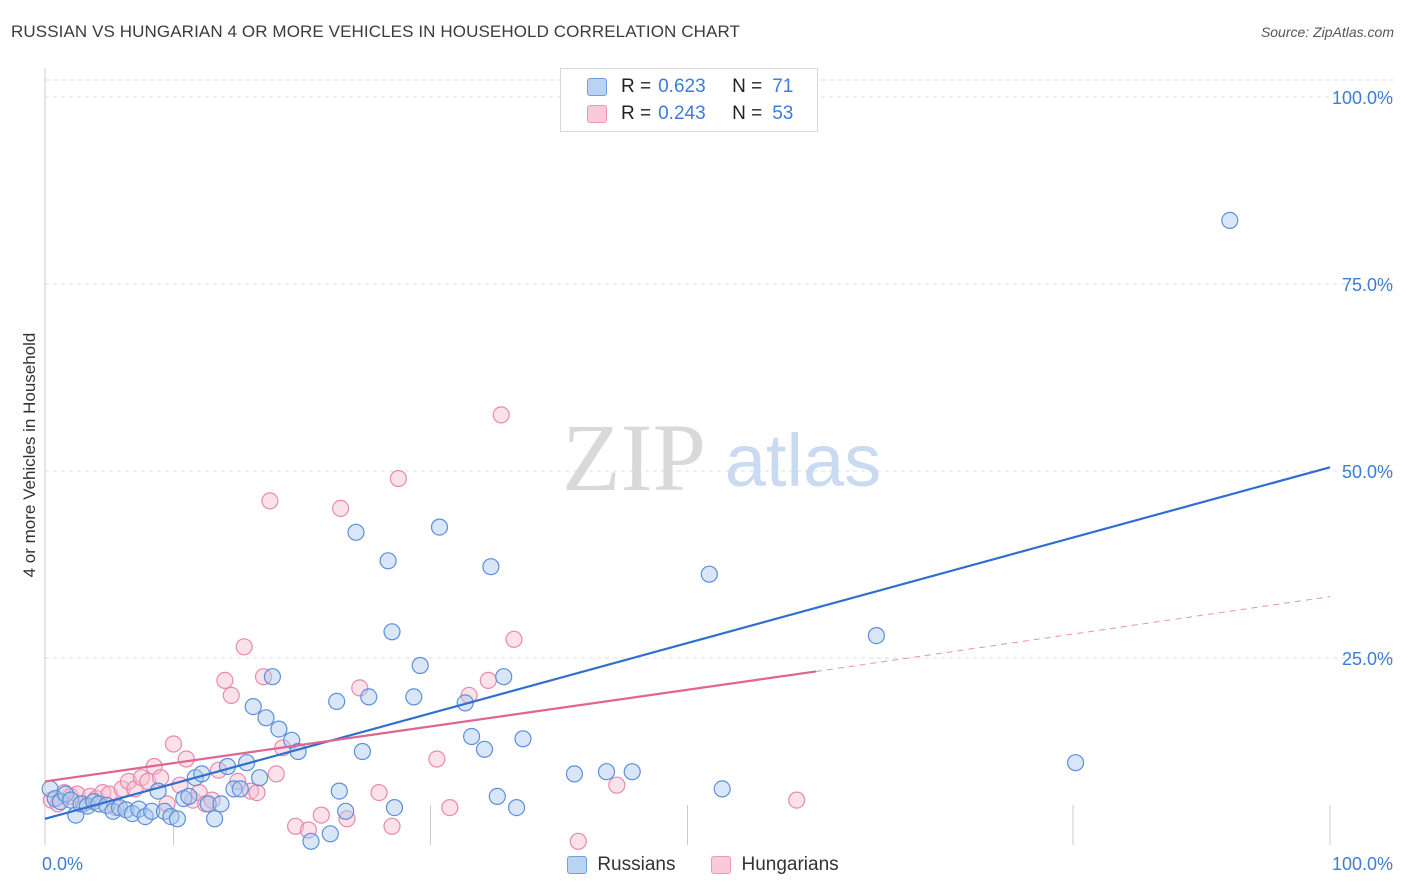 The image size is (1406, 892). What do you see at coordinates (682, 86) in the screenshot?
I see `legend-r-value: 0.623` at bounding box center [682, 86].